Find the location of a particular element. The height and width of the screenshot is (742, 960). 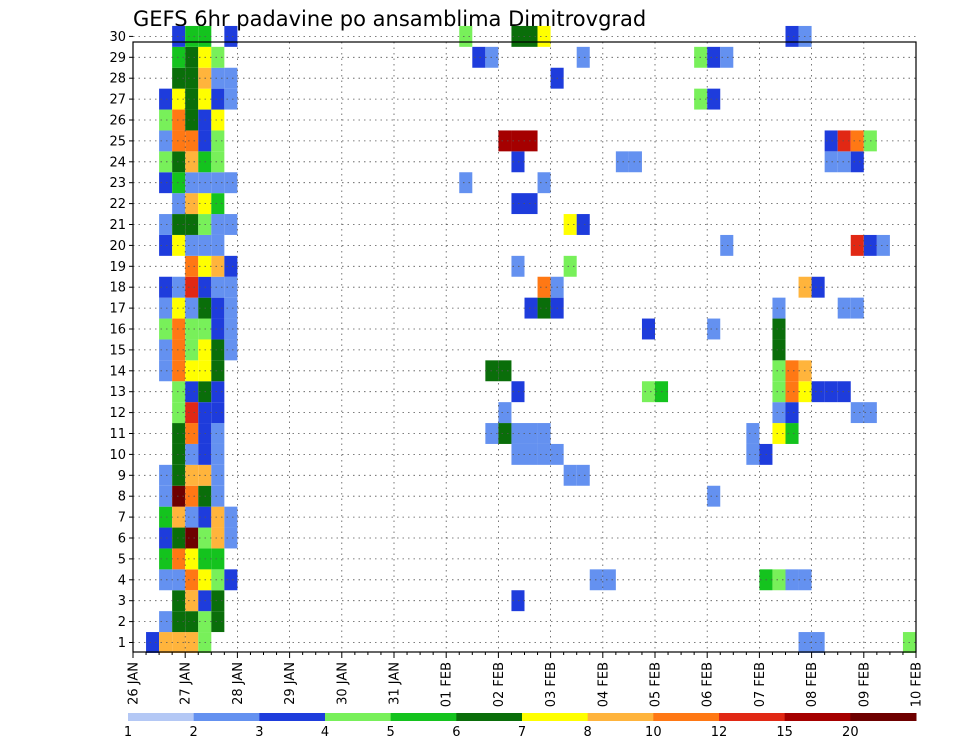

cell-m8-t44 is located at coordinates (714, 496).